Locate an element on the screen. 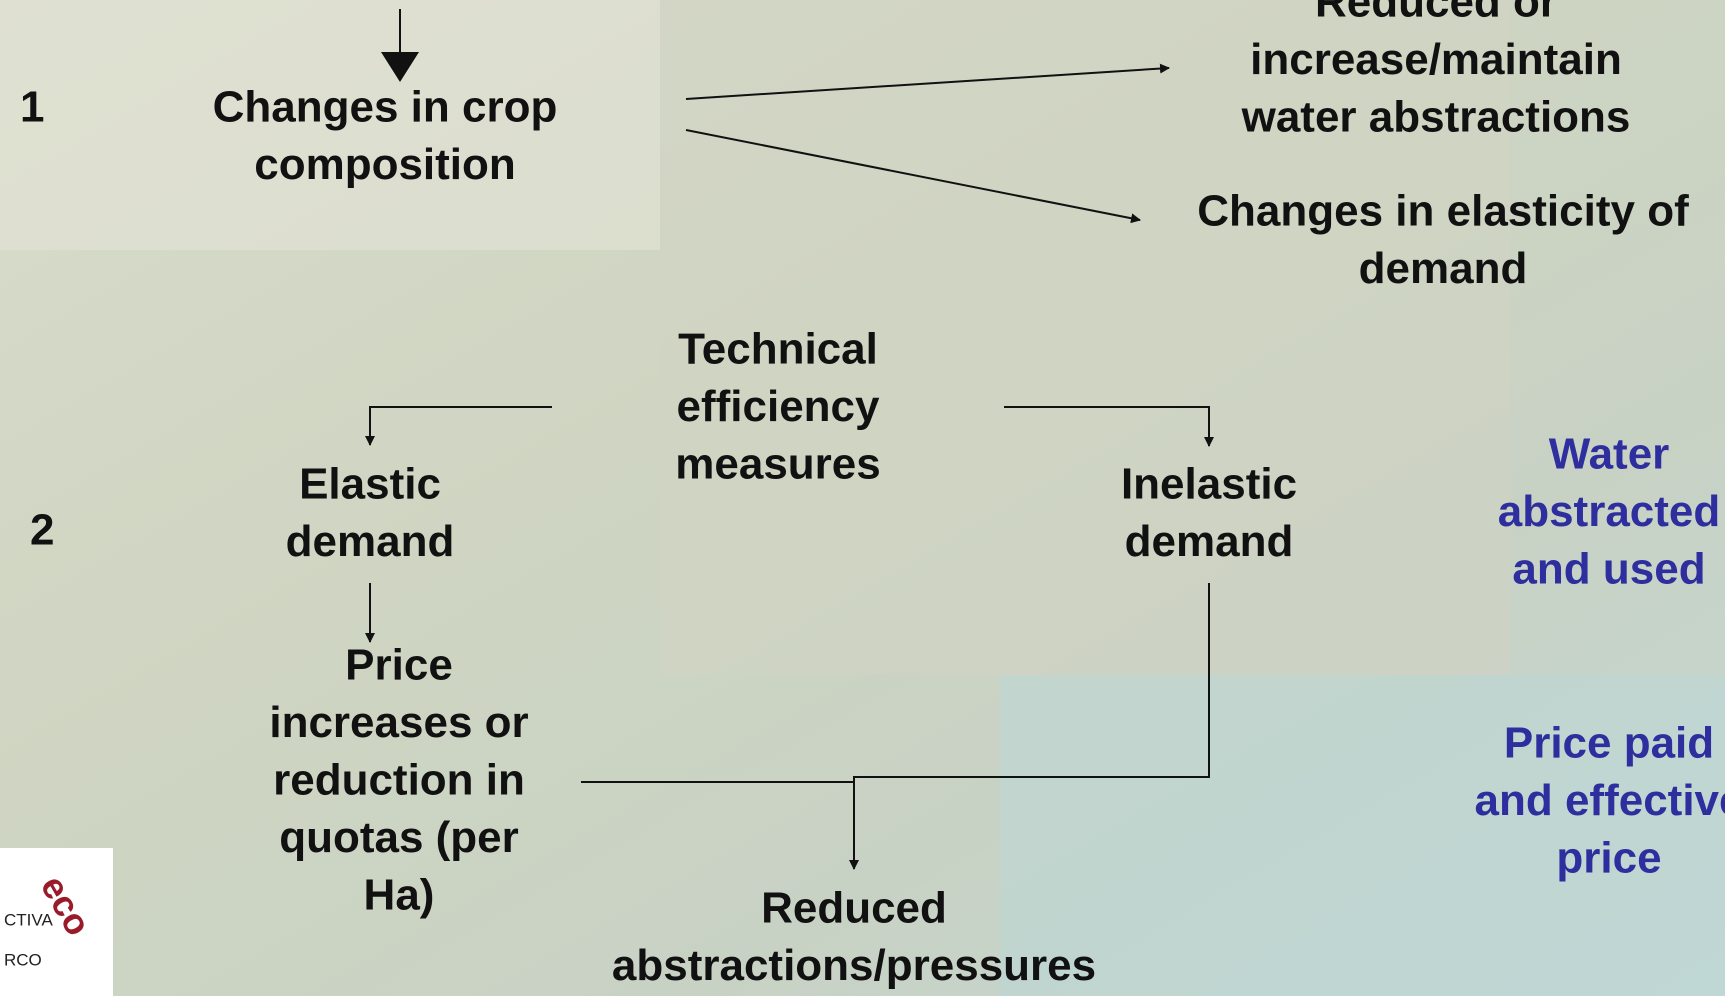  side-note-text: and used is located at coordinates (1608, 569).